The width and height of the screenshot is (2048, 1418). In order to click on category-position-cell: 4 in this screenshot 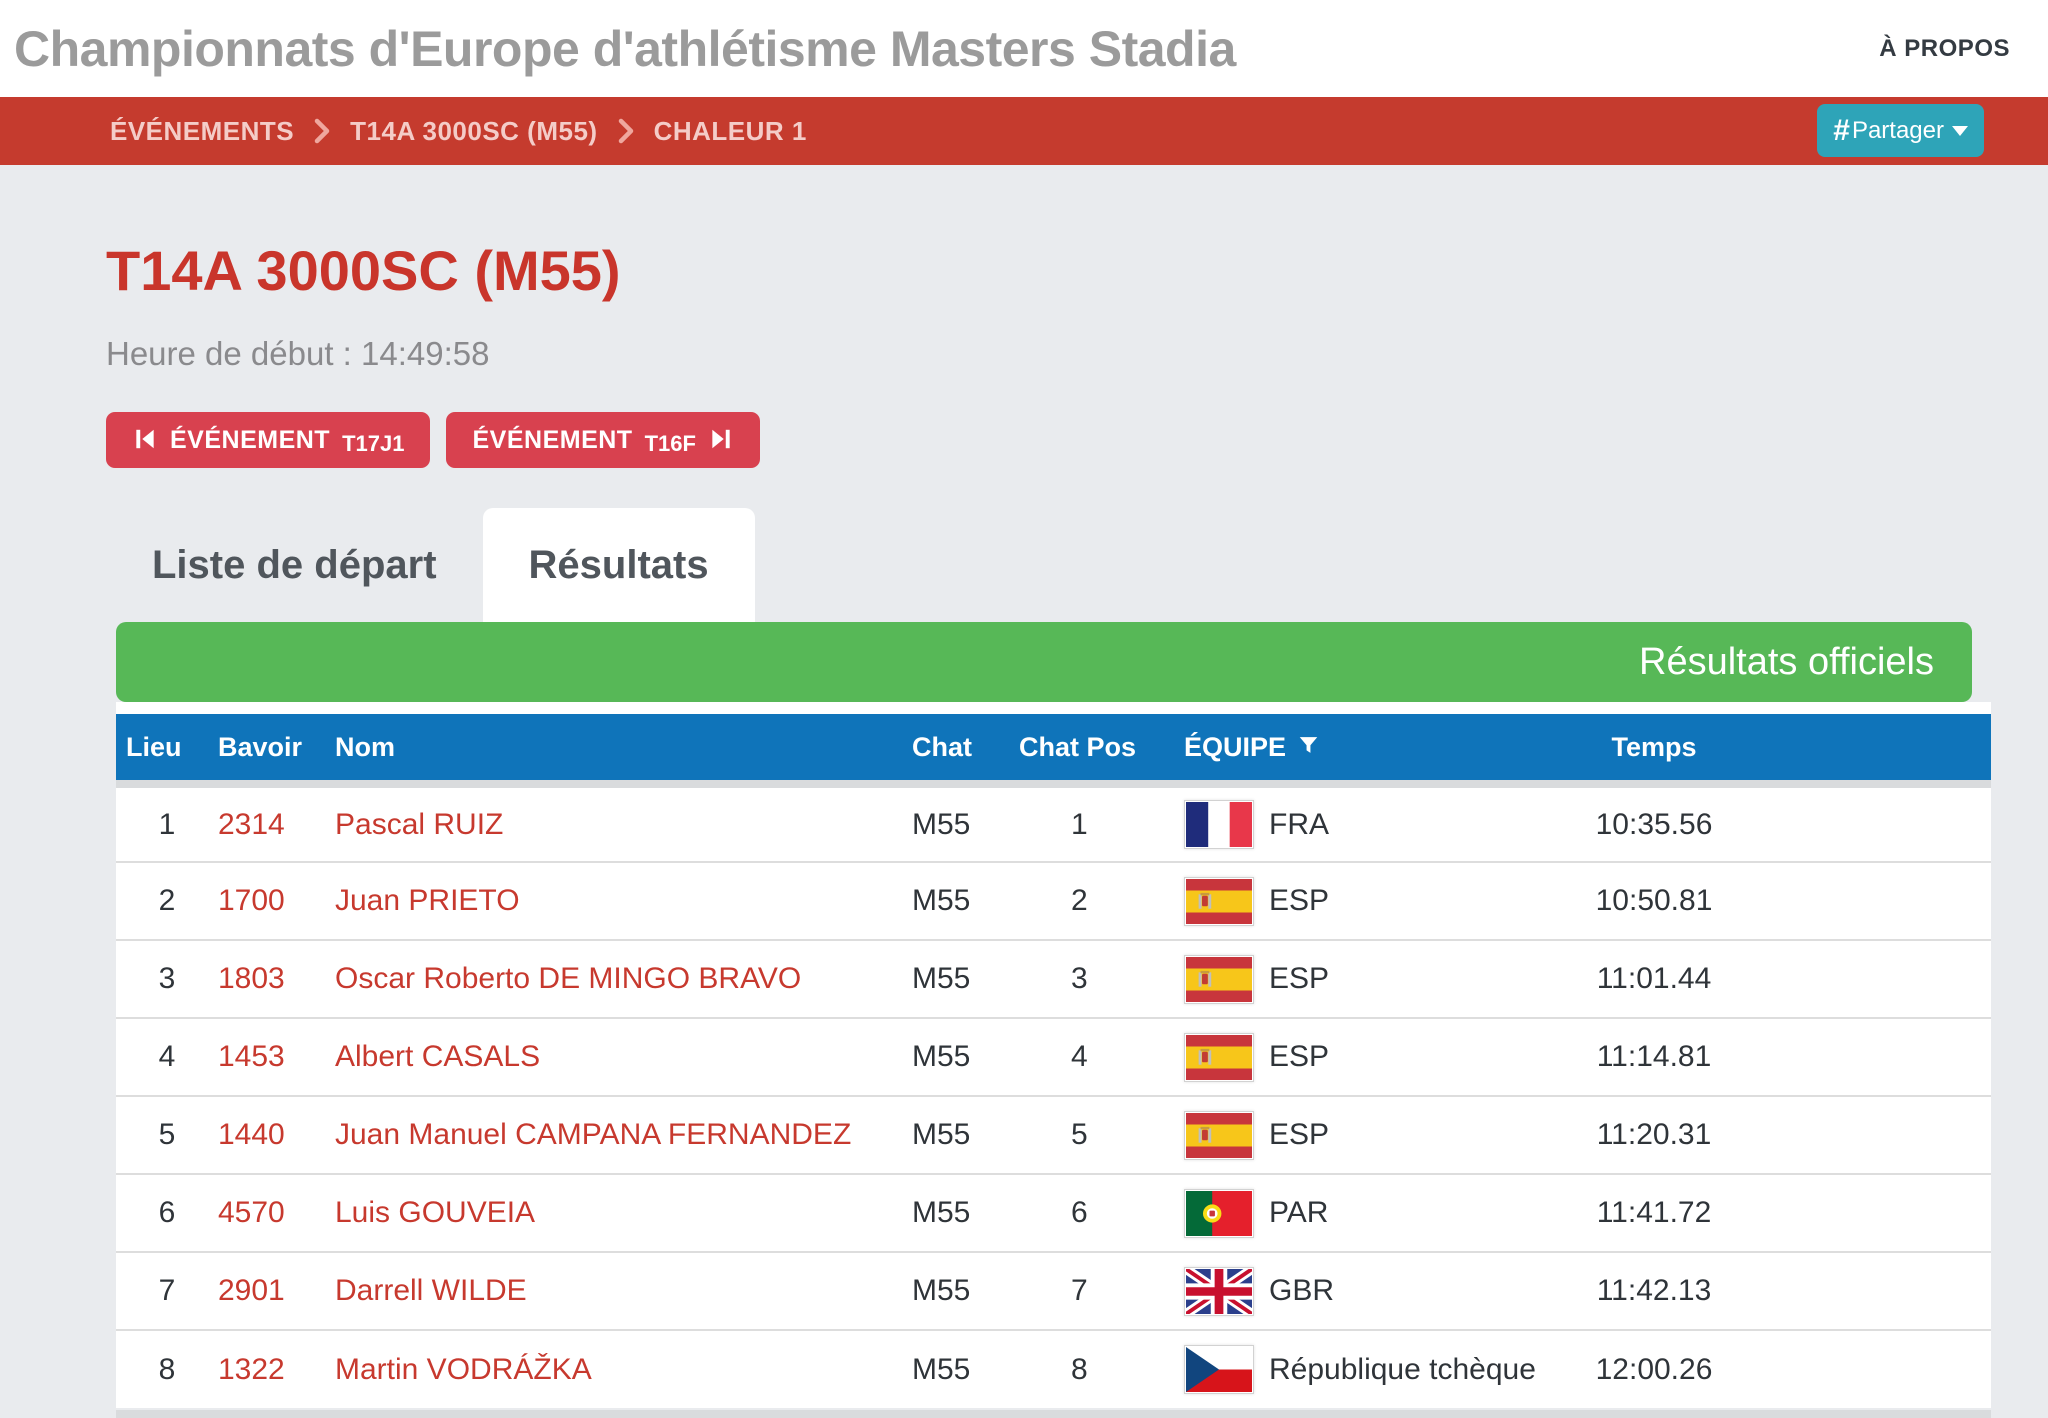, I will do `click(1101, 1056)`.